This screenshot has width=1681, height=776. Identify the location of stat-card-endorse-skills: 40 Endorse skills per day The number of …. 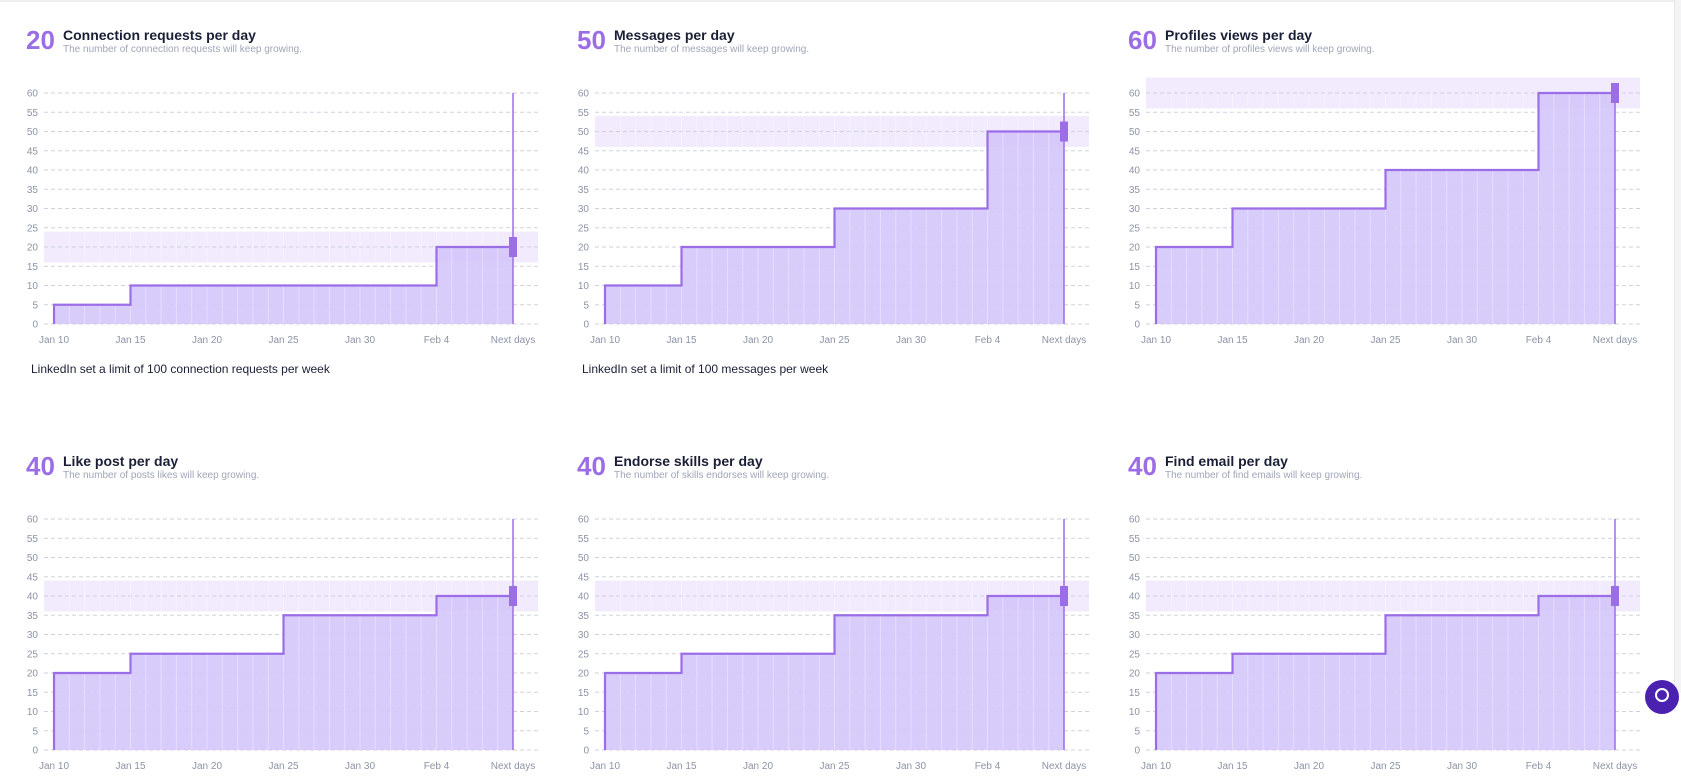
(826, 599).